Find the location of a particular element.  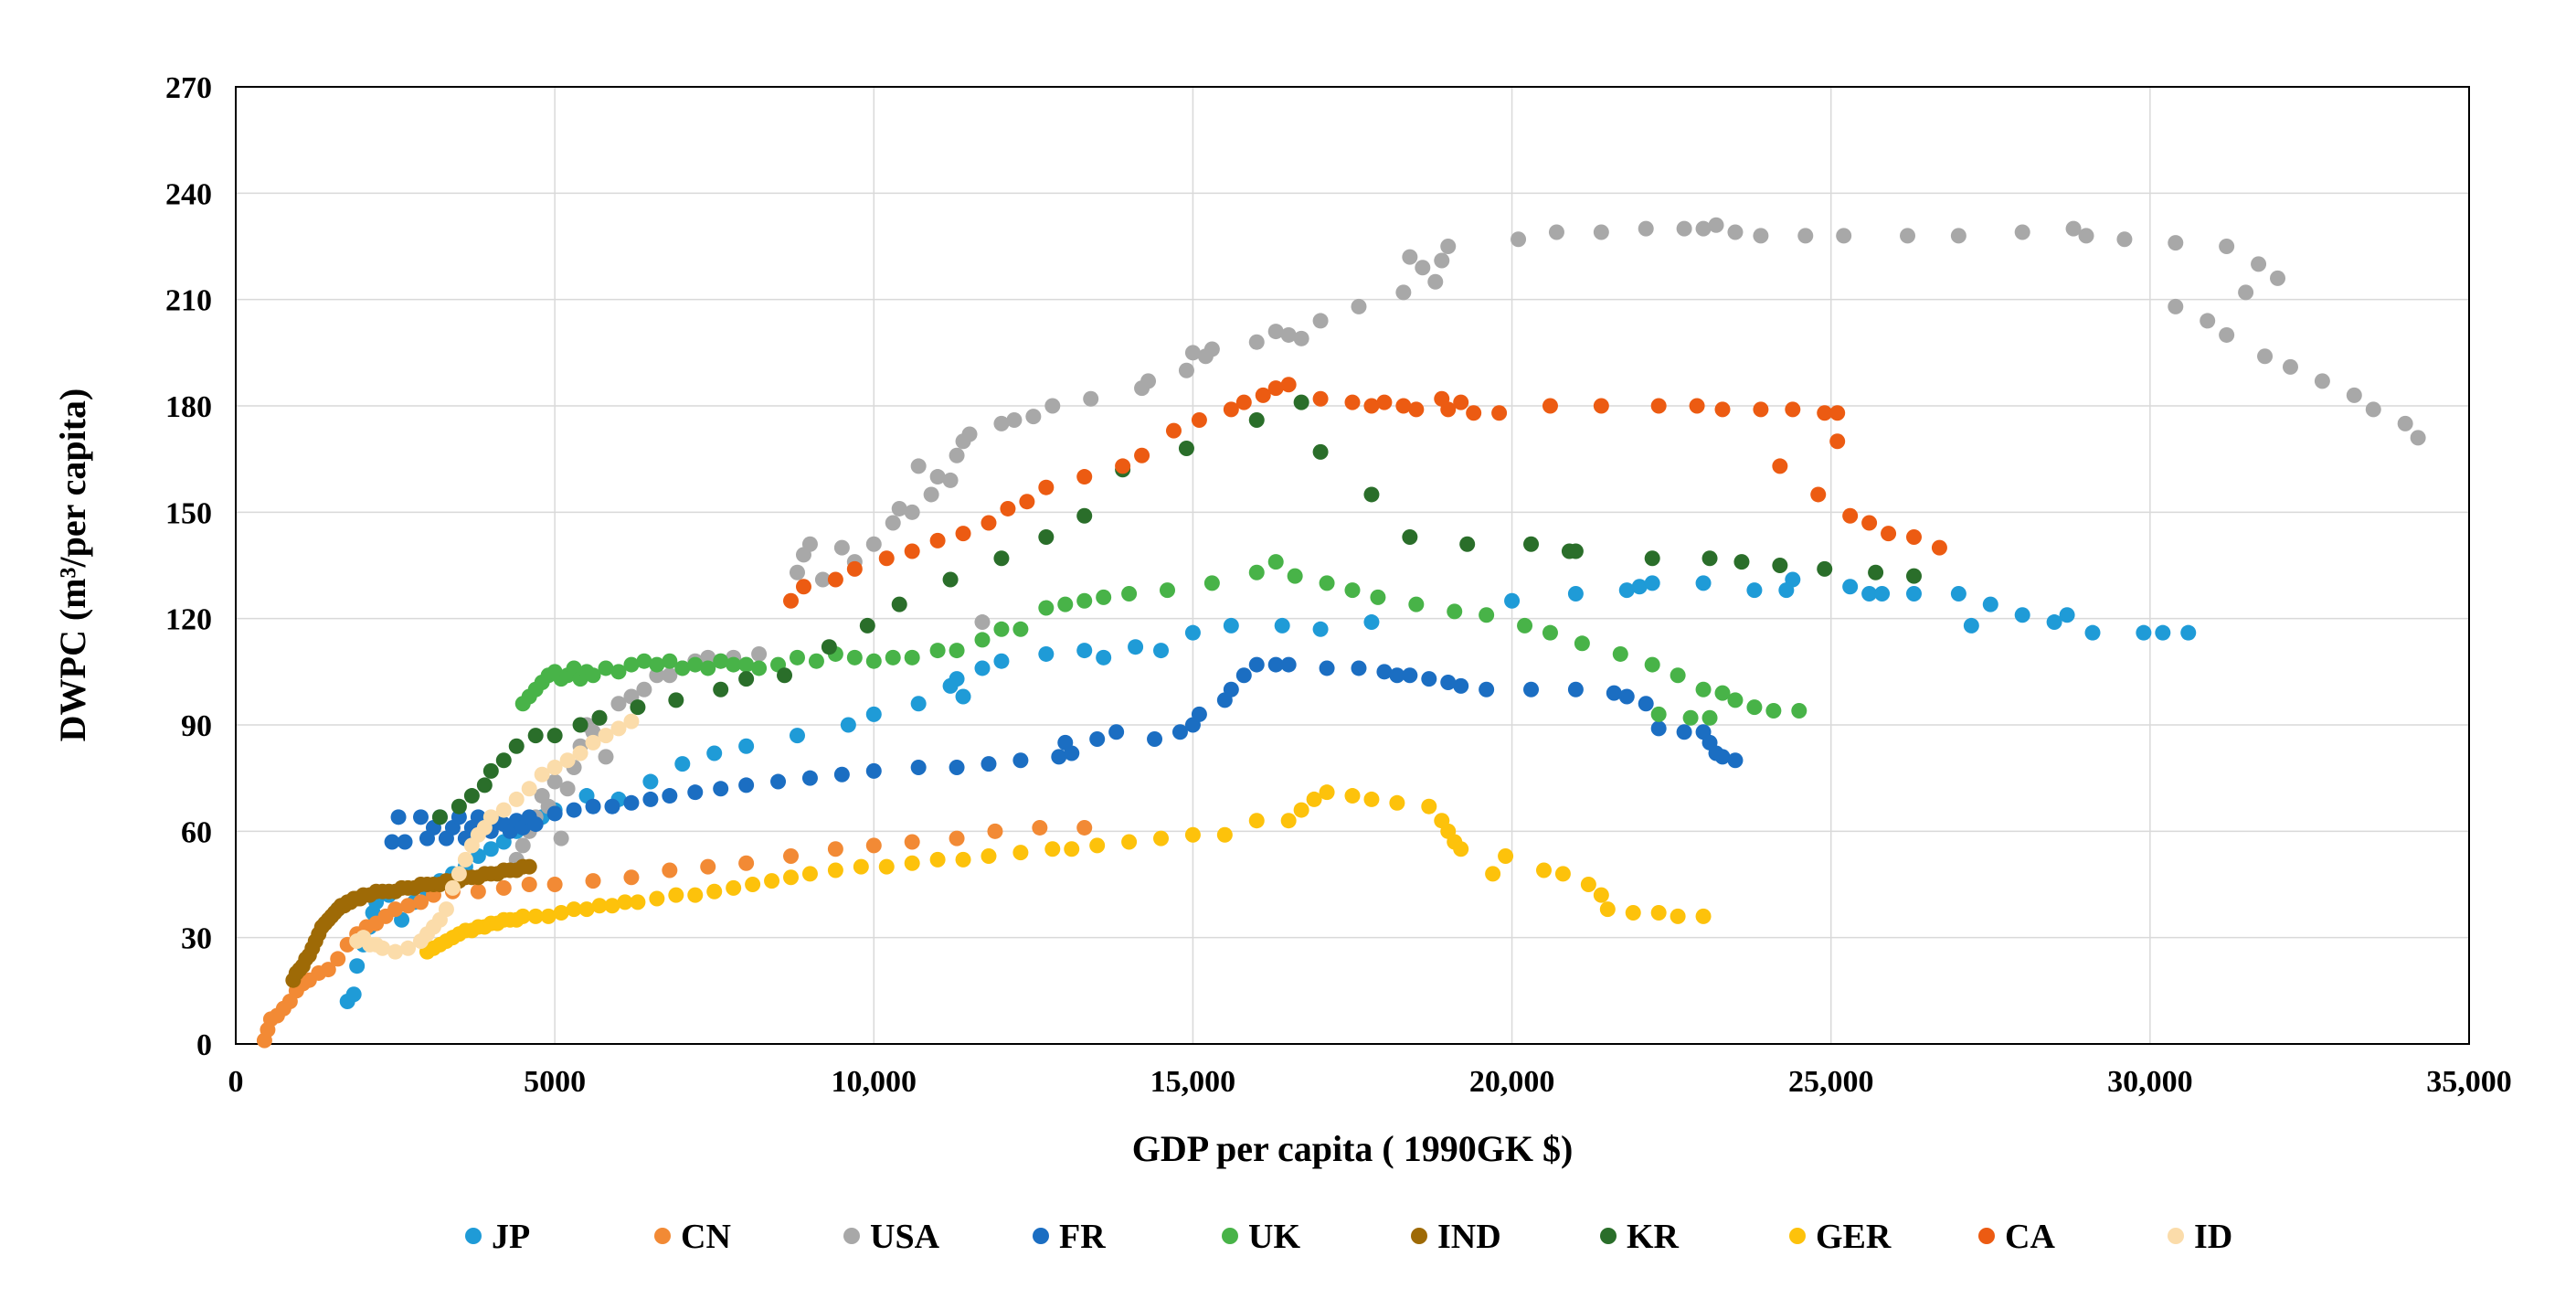

y-tick-label: 210 is located at coordinates (188, 301).